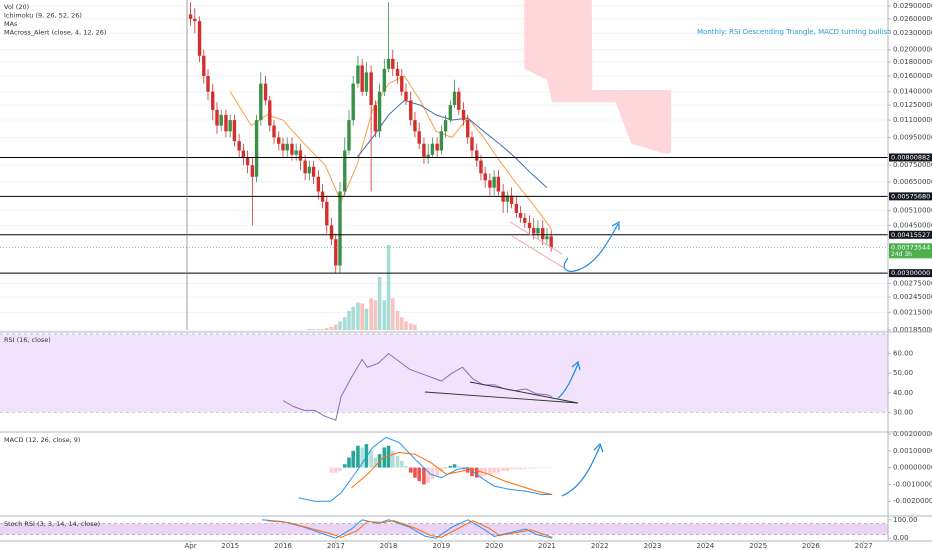  What do you see at coordinates (591, 247) in the screenshot?
I see `arrow` at bounding box center [591, 247].